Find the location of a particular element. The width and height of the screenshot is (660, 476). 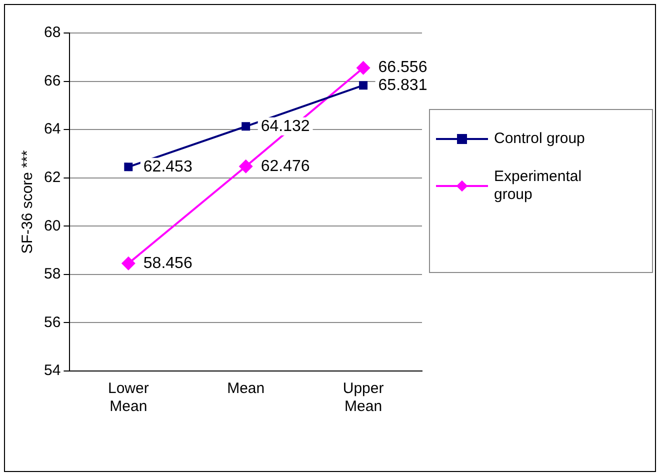

data-label: 62.453 is located at coordinates (167, 167).